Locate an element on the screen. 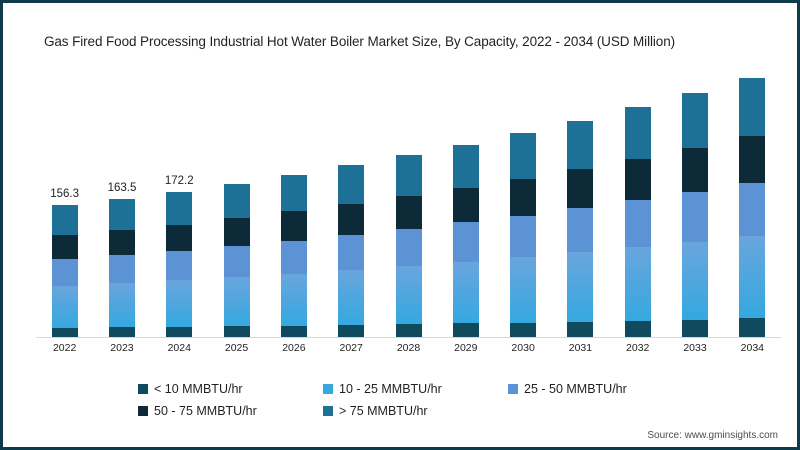  legend-item-10-mmbtu-hr: < 10 MMBTU/hr is located at coordinates (230, 389).